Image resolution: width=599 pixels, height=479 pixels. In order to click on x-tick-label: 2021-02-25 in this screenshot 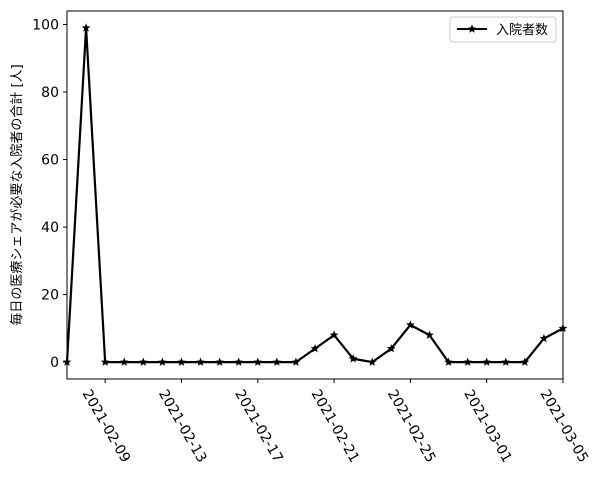, I will do `click(411, 426)`.